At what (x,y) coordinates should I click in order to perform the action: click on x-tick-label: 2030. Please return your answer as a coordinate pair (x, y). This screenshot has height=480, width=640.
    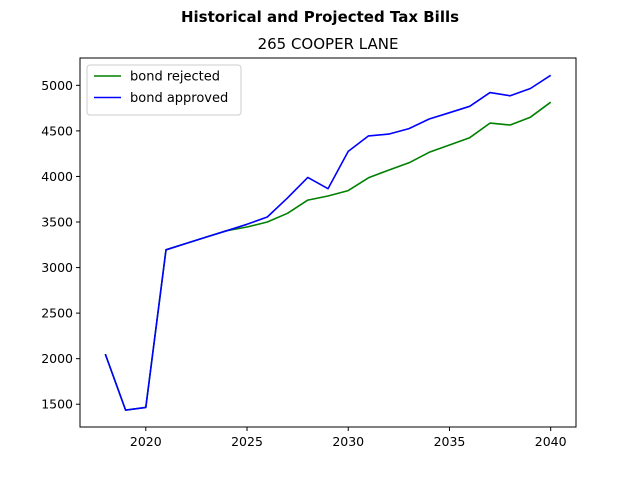
    Looking at the image, I should click on (348, 441).